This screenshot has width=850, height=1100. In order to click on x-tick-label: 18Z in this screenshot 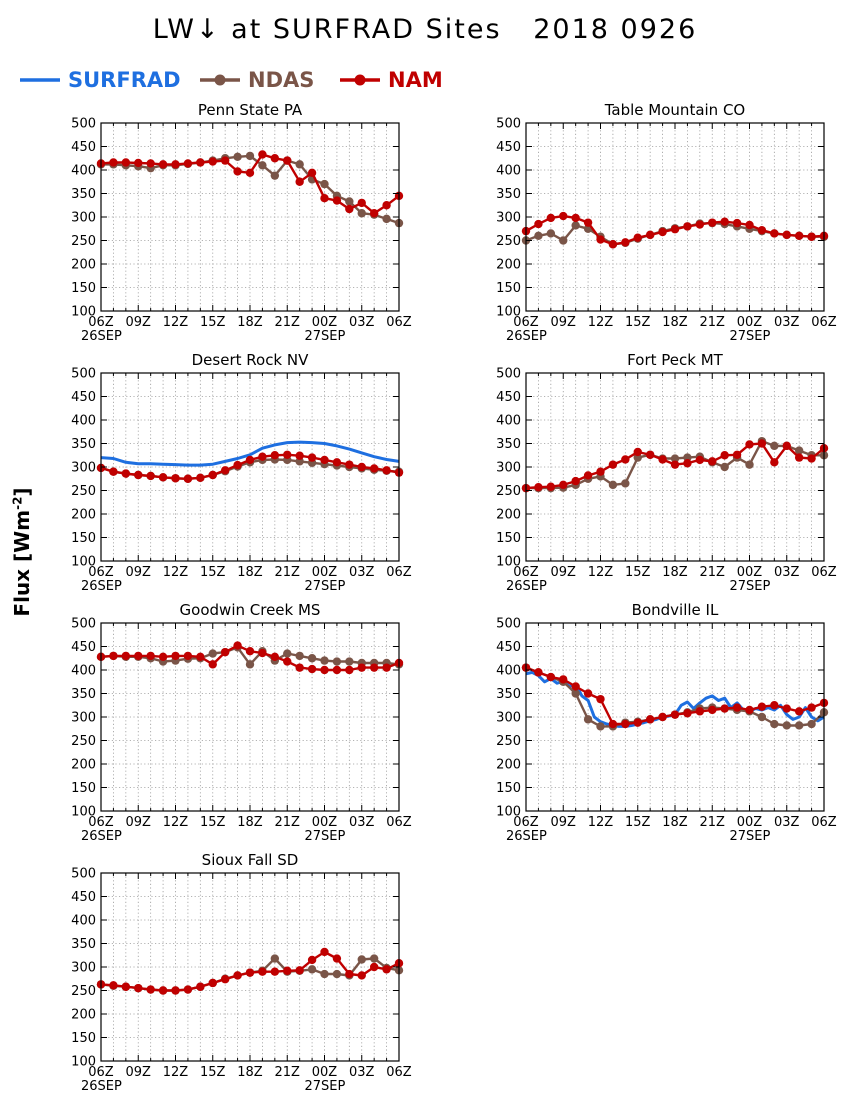, I will do `click(250, 572)`.